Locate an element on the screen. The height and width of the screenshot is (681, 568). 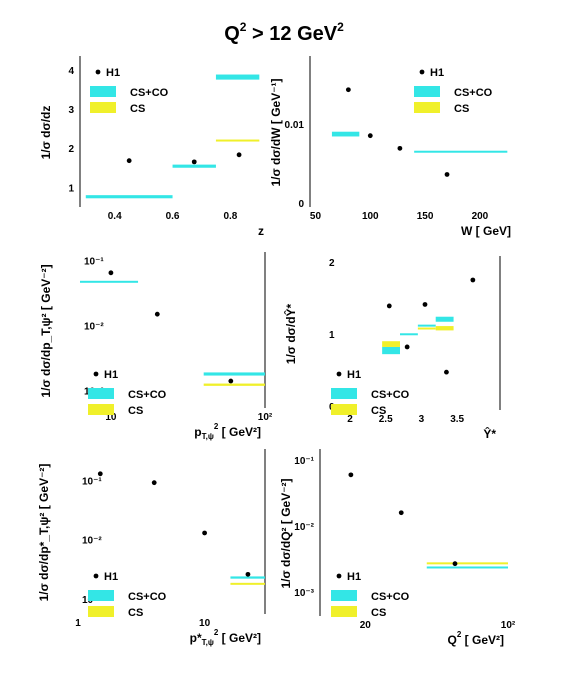
y-axis-label: 1/σ dσ/dp_T,ψ² [ GeV⁻²] is located at coordinates (46, 330).